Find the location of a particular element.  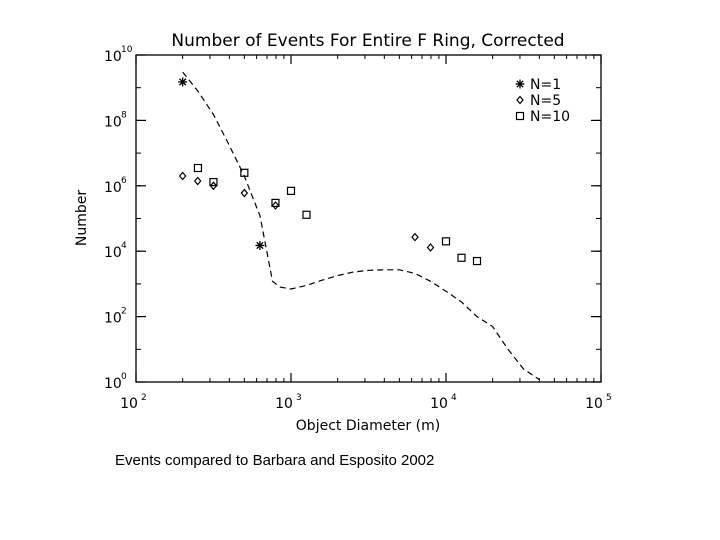

legend-marker-asterisk is located at coordinates (520, 84).